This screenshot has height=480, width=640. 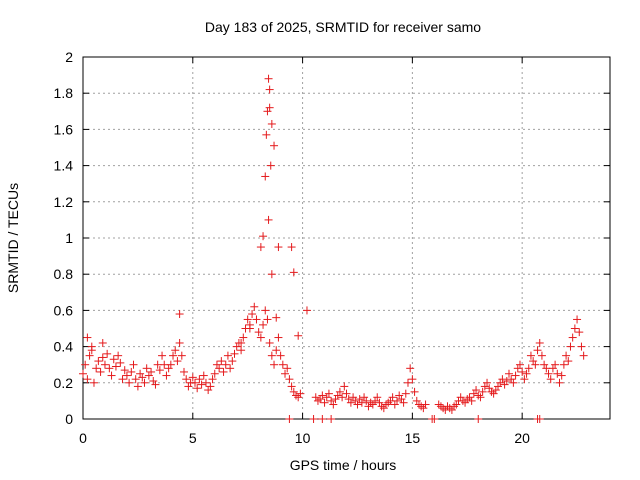 What do you see at coordinates (69, 57) in the screenshot?
I see `y-tick-label: 2` at bounding box center [69, 57].